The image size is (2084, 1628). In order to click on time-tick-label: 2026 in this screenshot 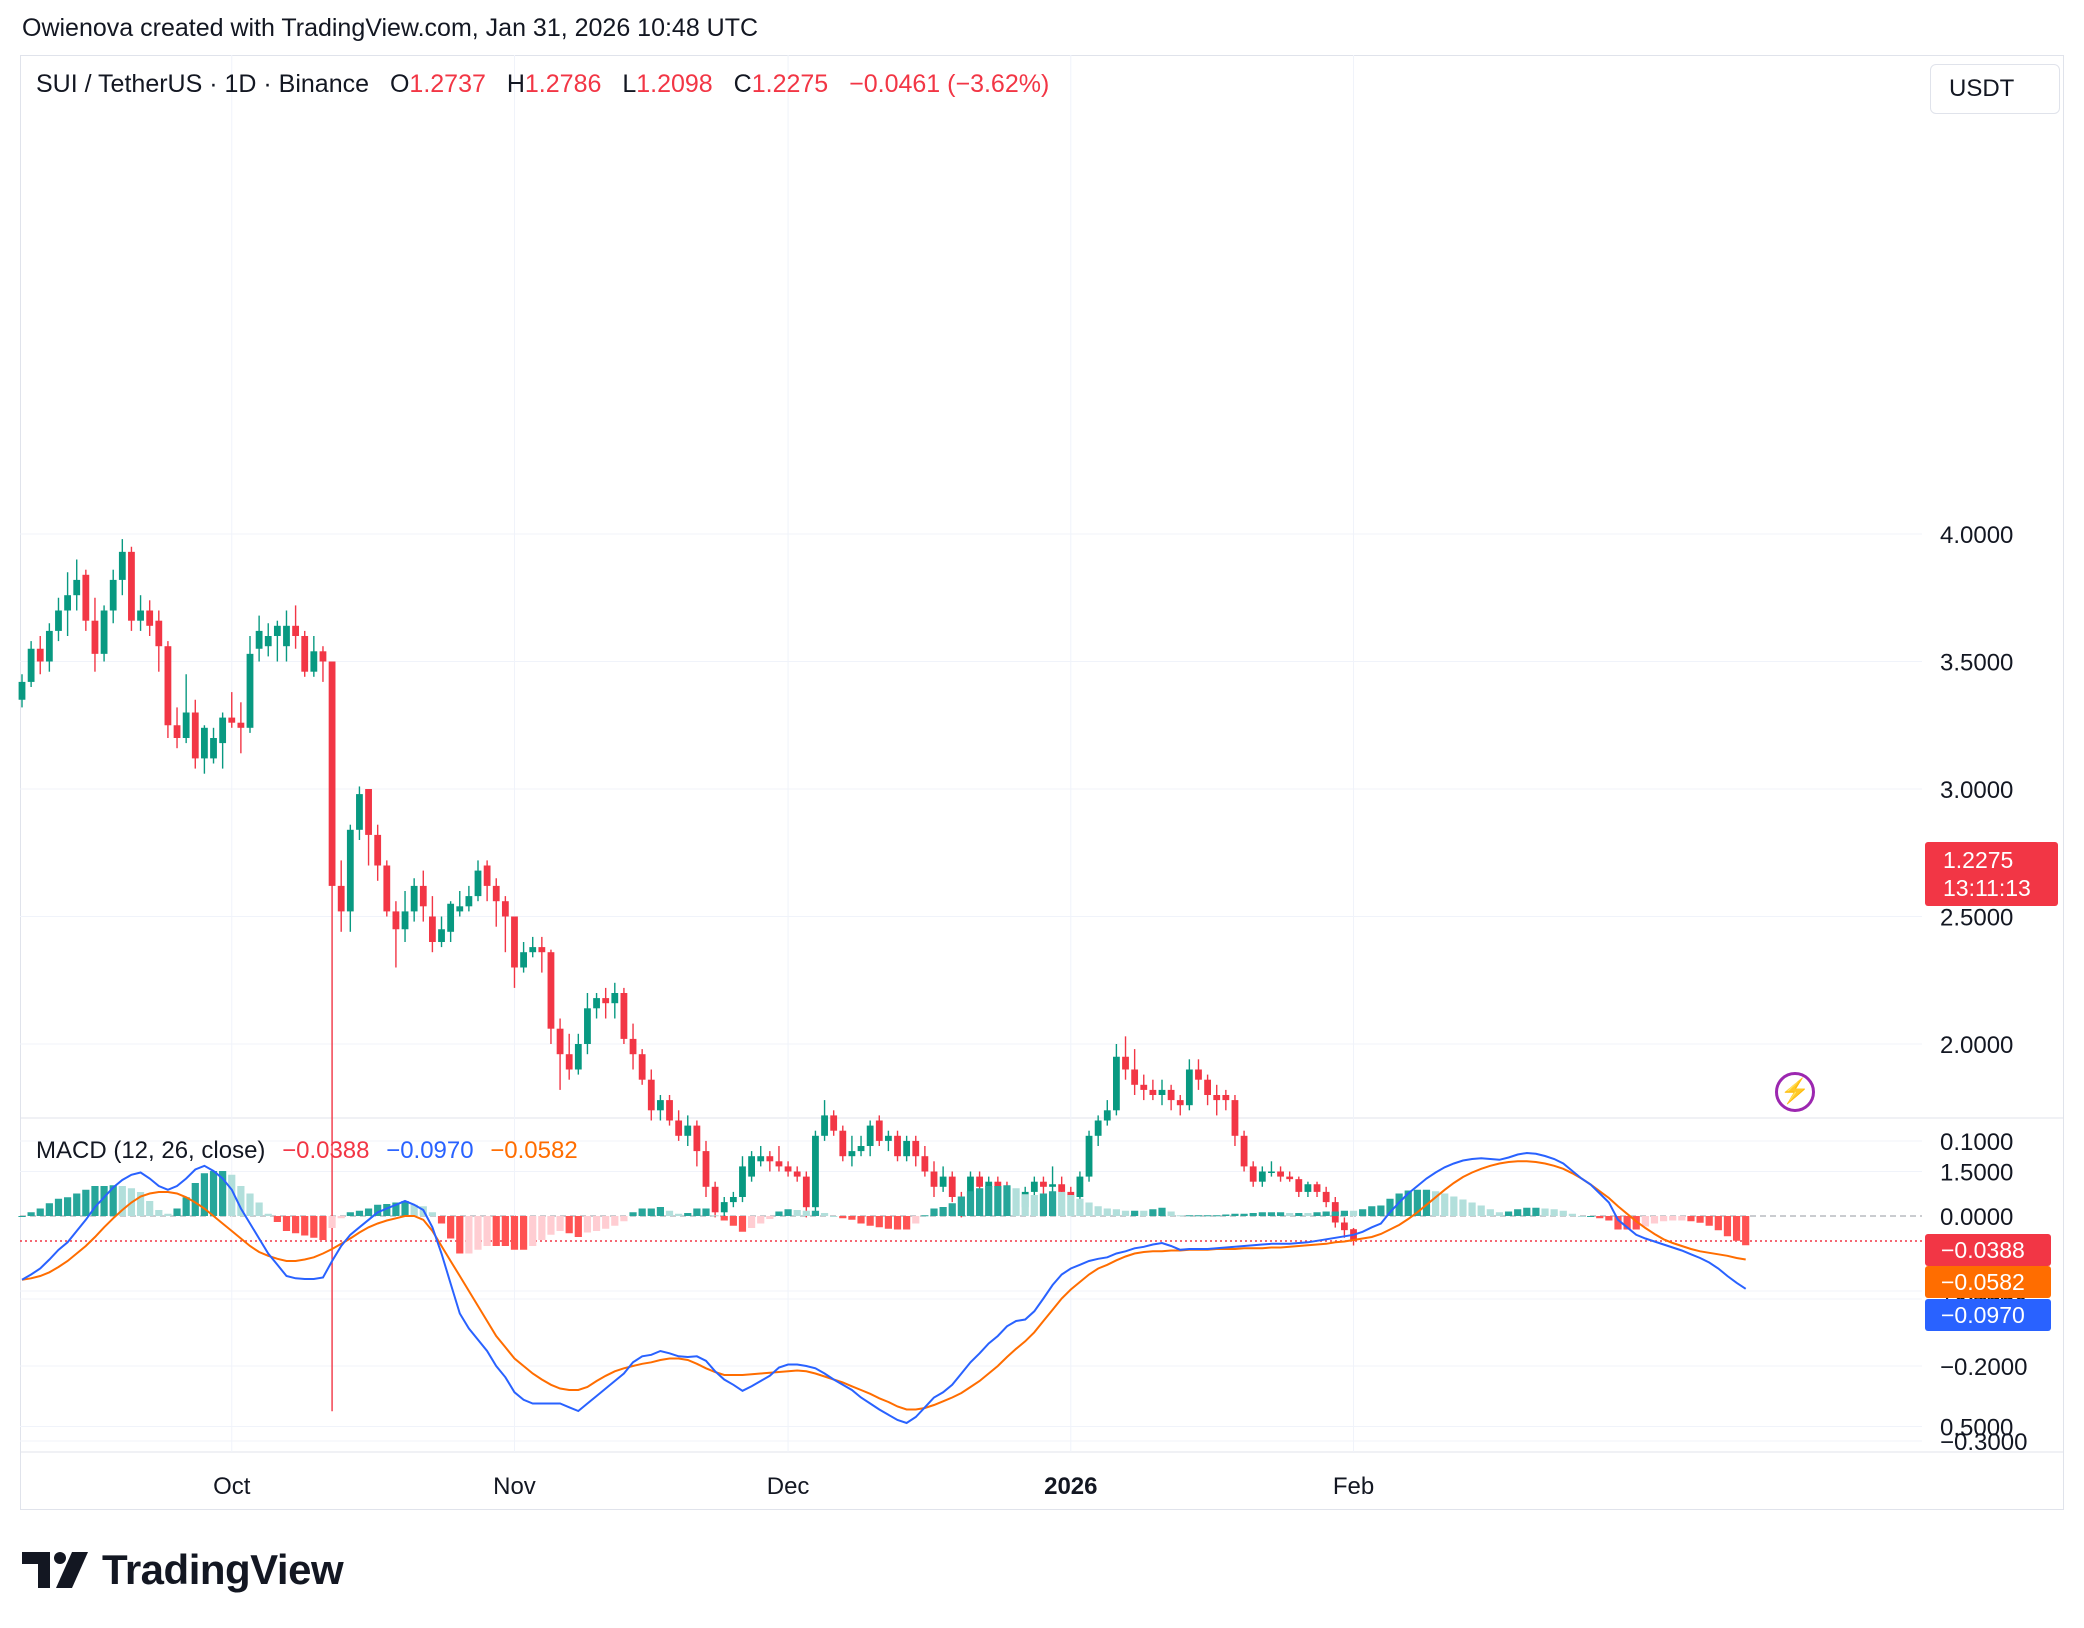, I will do `click(1070, 1486)`.